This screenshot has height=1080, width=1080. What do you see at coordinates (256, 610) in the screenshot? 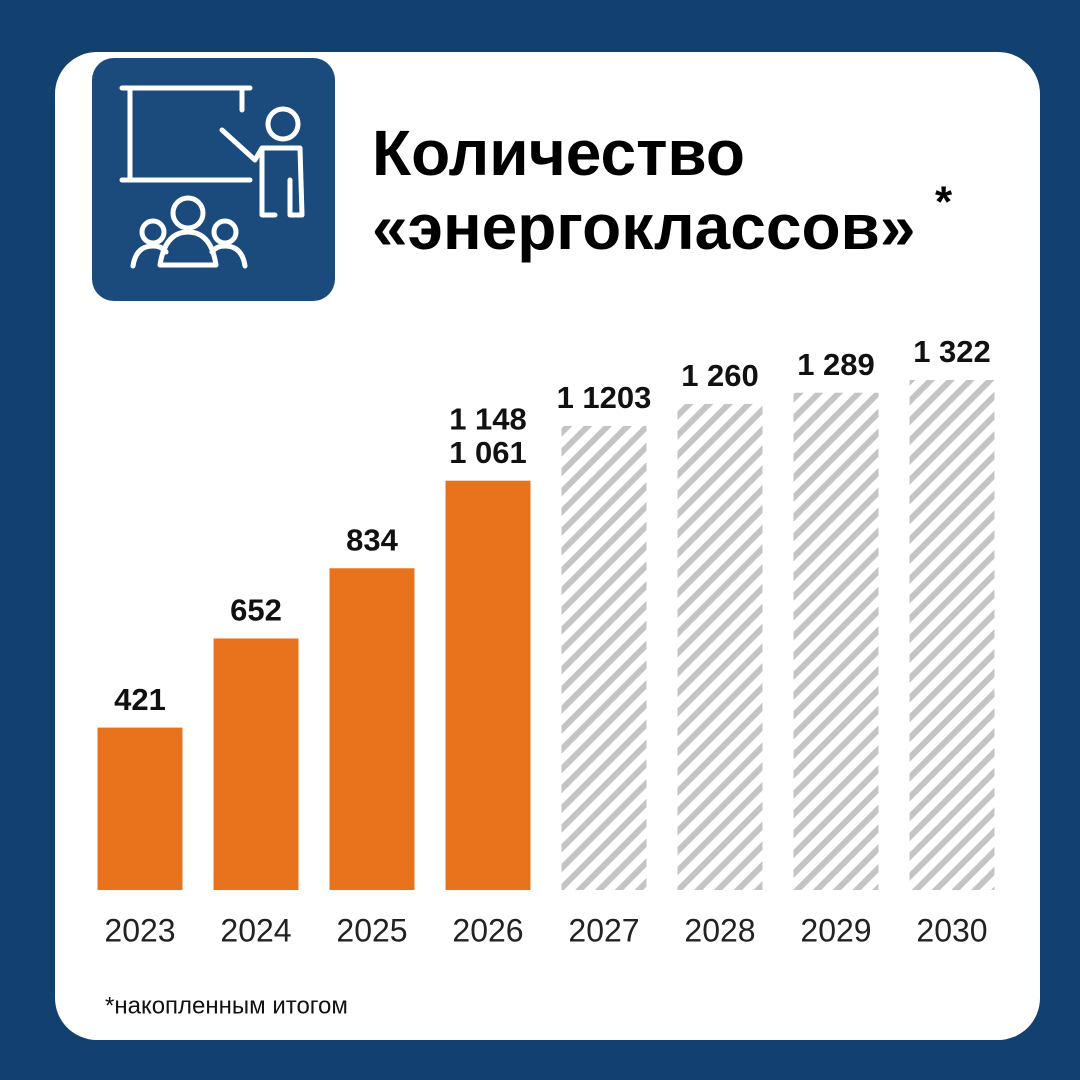
I see `value-label: 652` at bounding box center [256, 610].